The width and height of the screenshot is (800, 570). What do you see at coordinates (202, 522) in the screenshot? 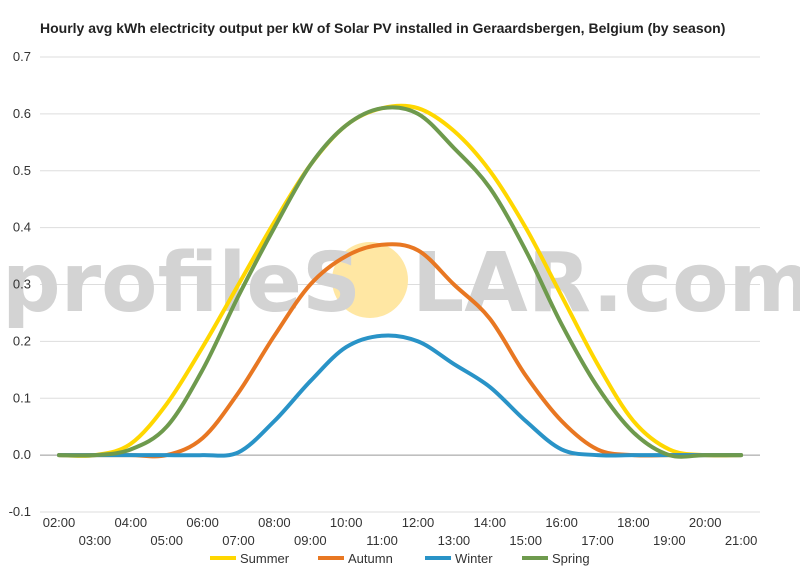
I see `x-tick-label: 06:00` at bounding box center [202, 522].